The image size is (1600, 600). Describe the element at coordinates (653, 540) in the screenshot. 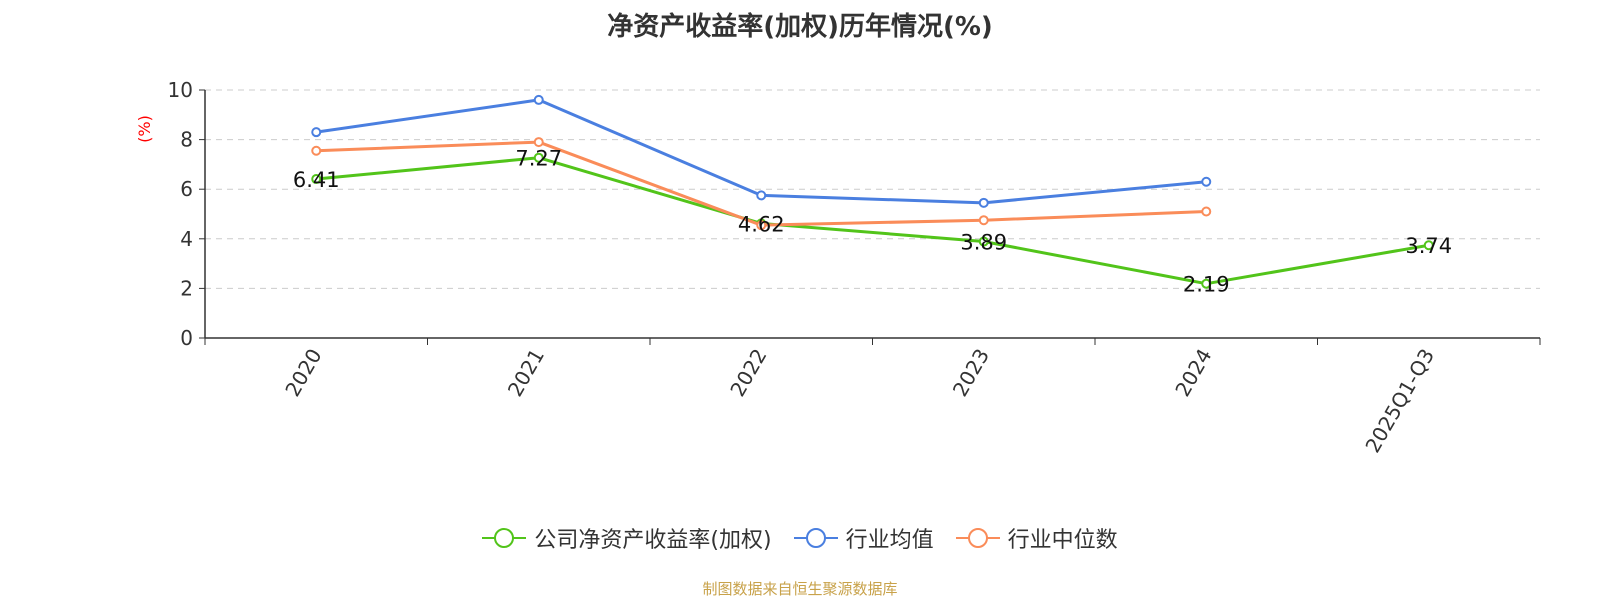

I see `legend-label: 公司净资产收益率(加权)` at that location.